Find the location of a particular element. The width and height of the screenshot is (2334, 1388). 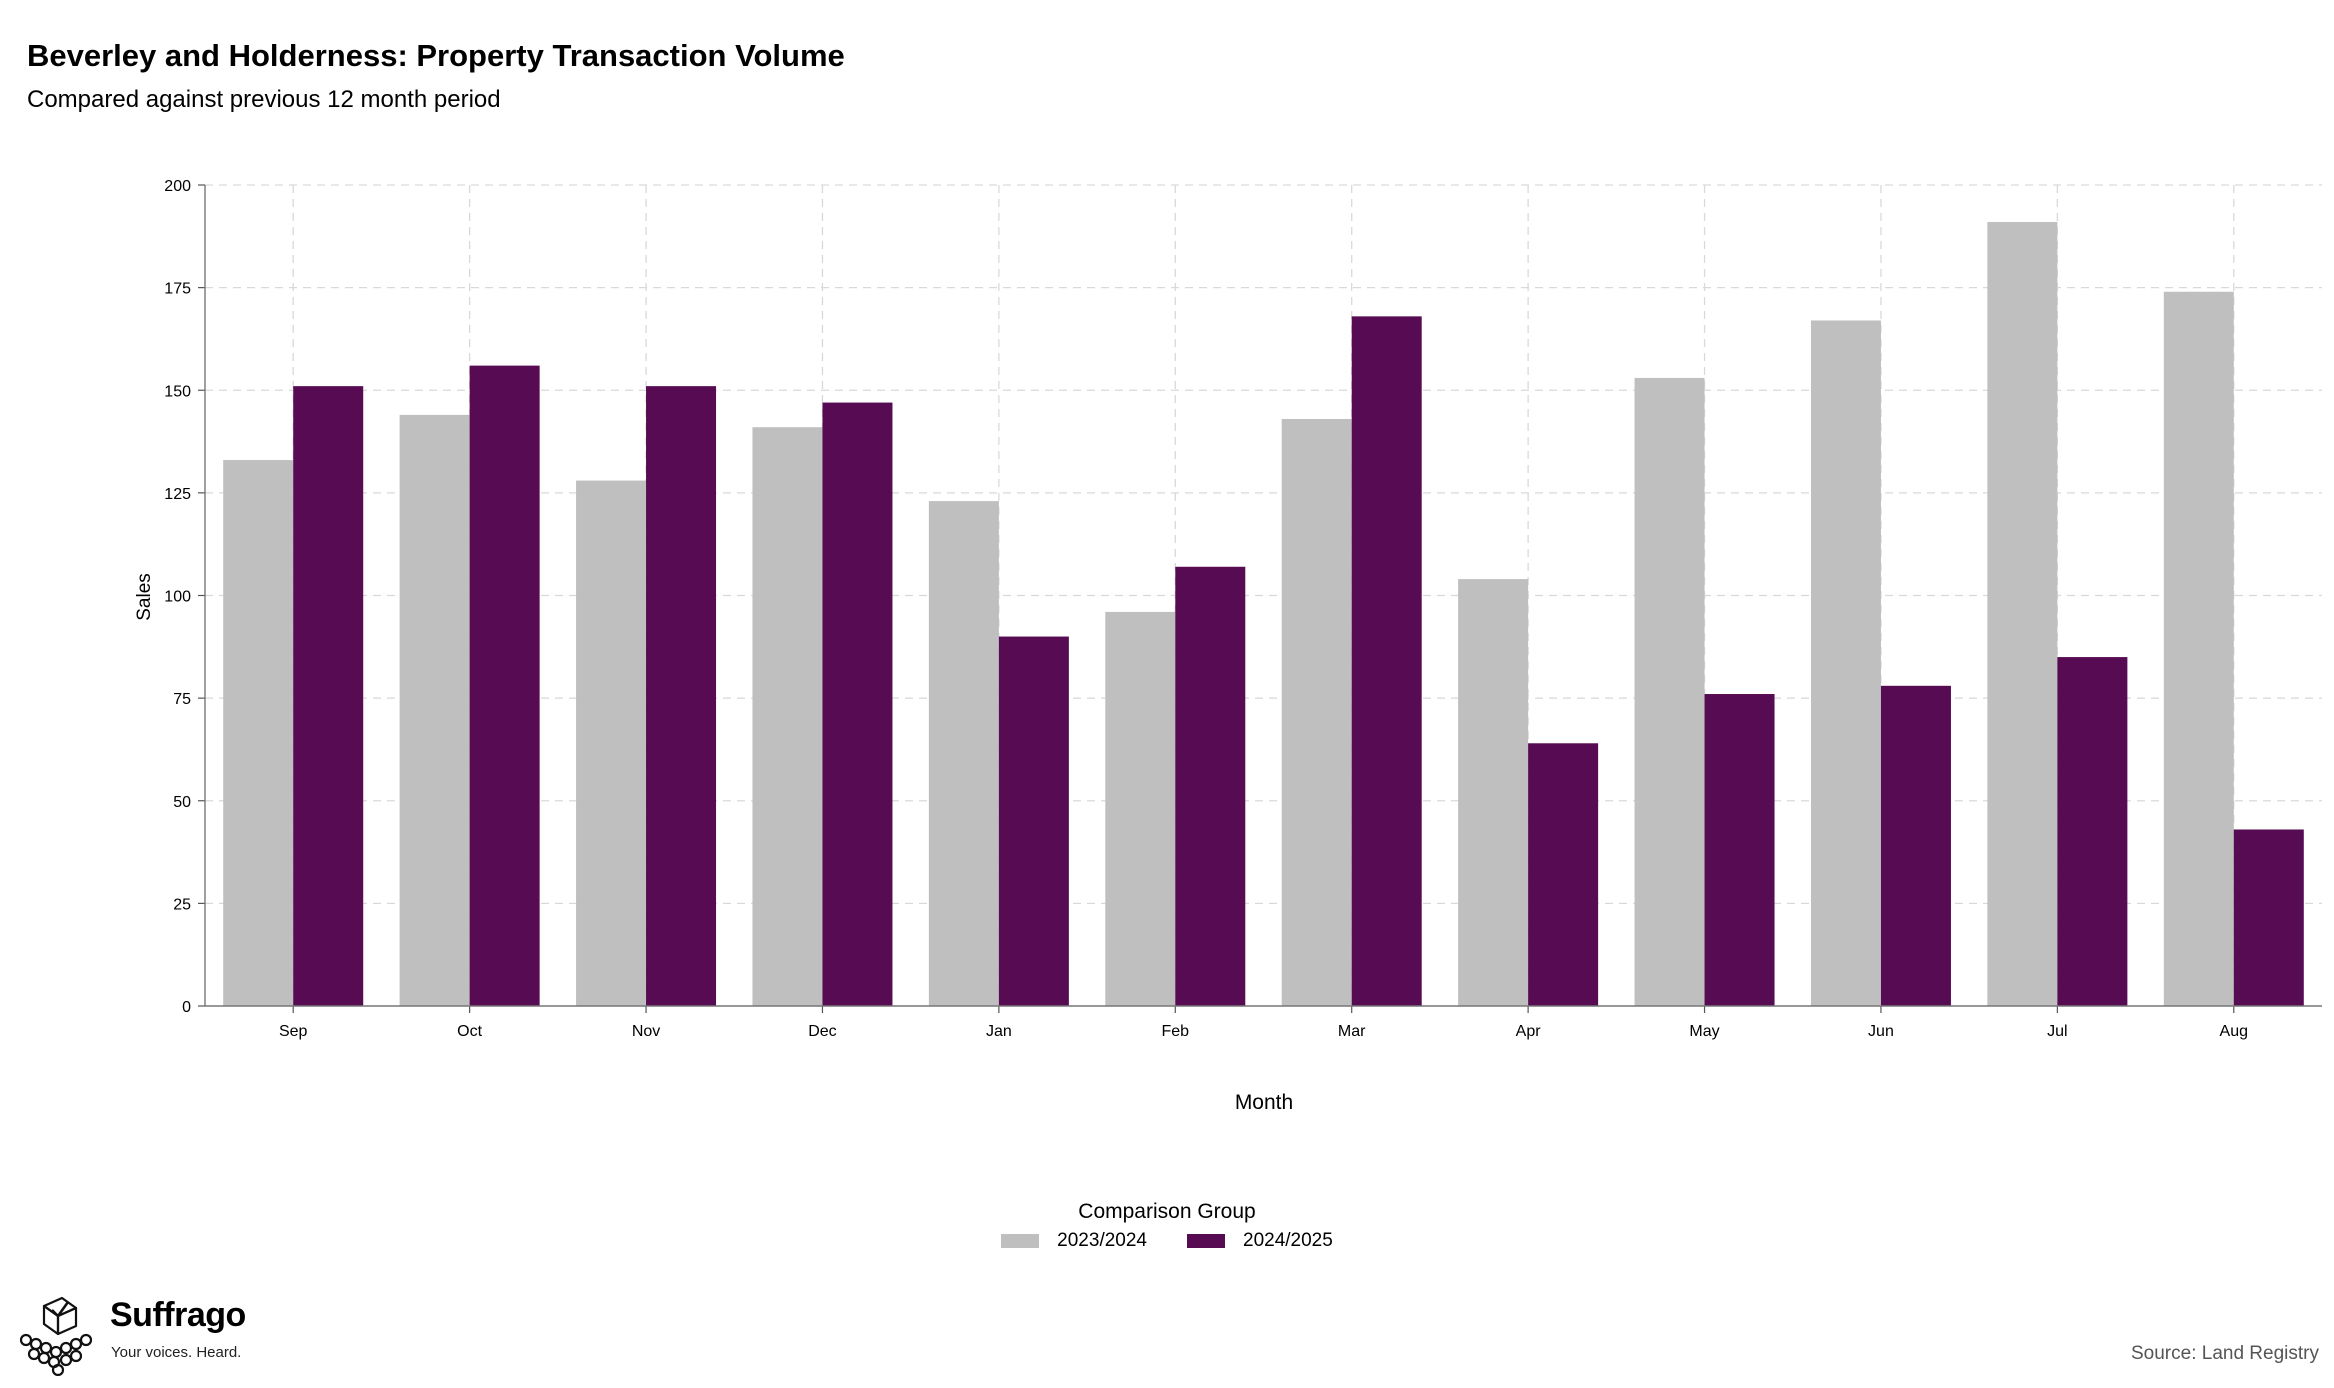

bar-2024-2025-aug is located at coordinates (2268, 917).